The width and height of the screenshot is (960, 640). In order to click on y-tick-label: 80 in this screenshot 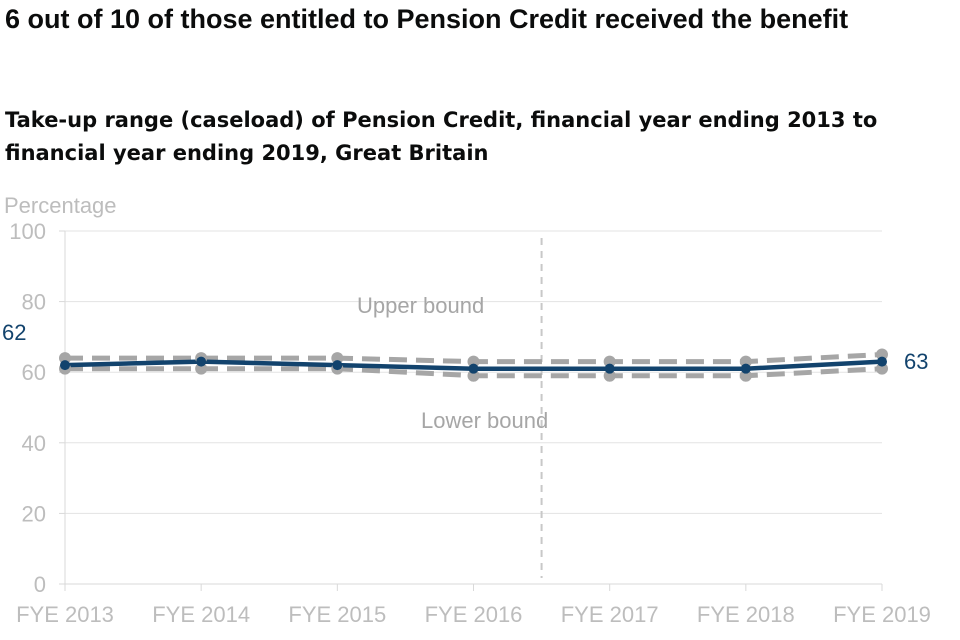, I will do `click(34, 302)`.